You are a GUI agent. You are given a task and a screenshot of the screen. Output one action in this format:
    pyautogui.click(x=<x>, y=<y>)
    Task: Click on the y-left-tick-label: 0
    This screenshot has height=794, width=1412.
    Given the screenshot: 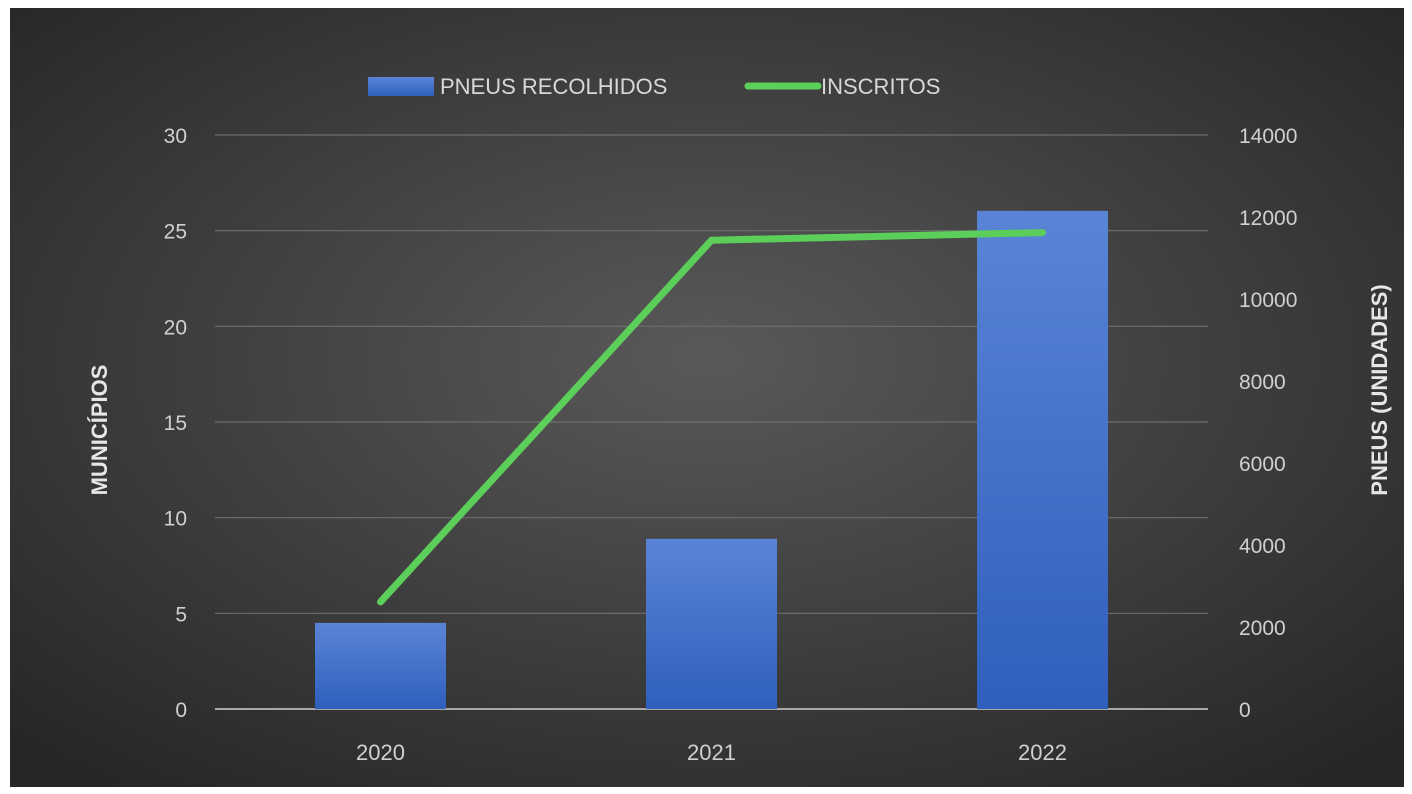 What is the action you would take?
    pyautogui.click(x=181, y=710)
    